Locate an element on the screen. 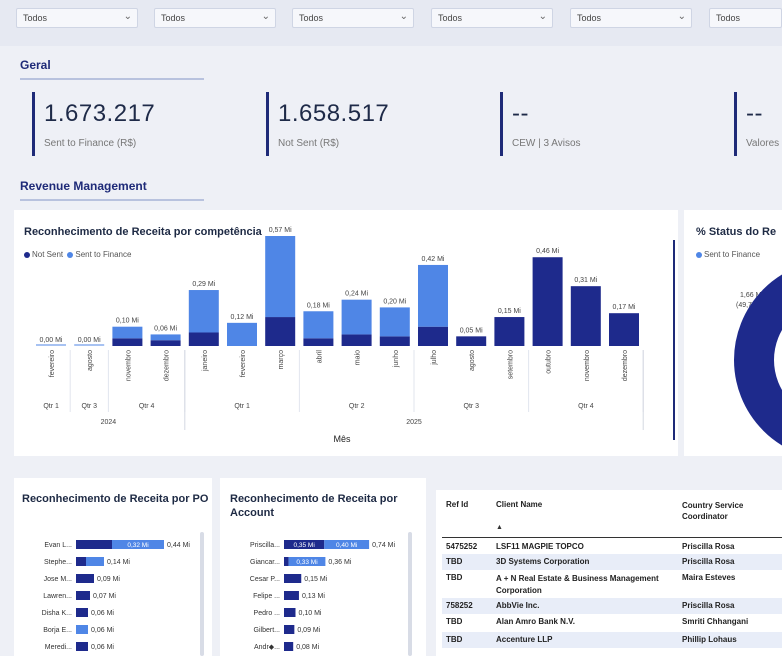  status-legend: Sent to Finance is located at coordinates (728, 254).